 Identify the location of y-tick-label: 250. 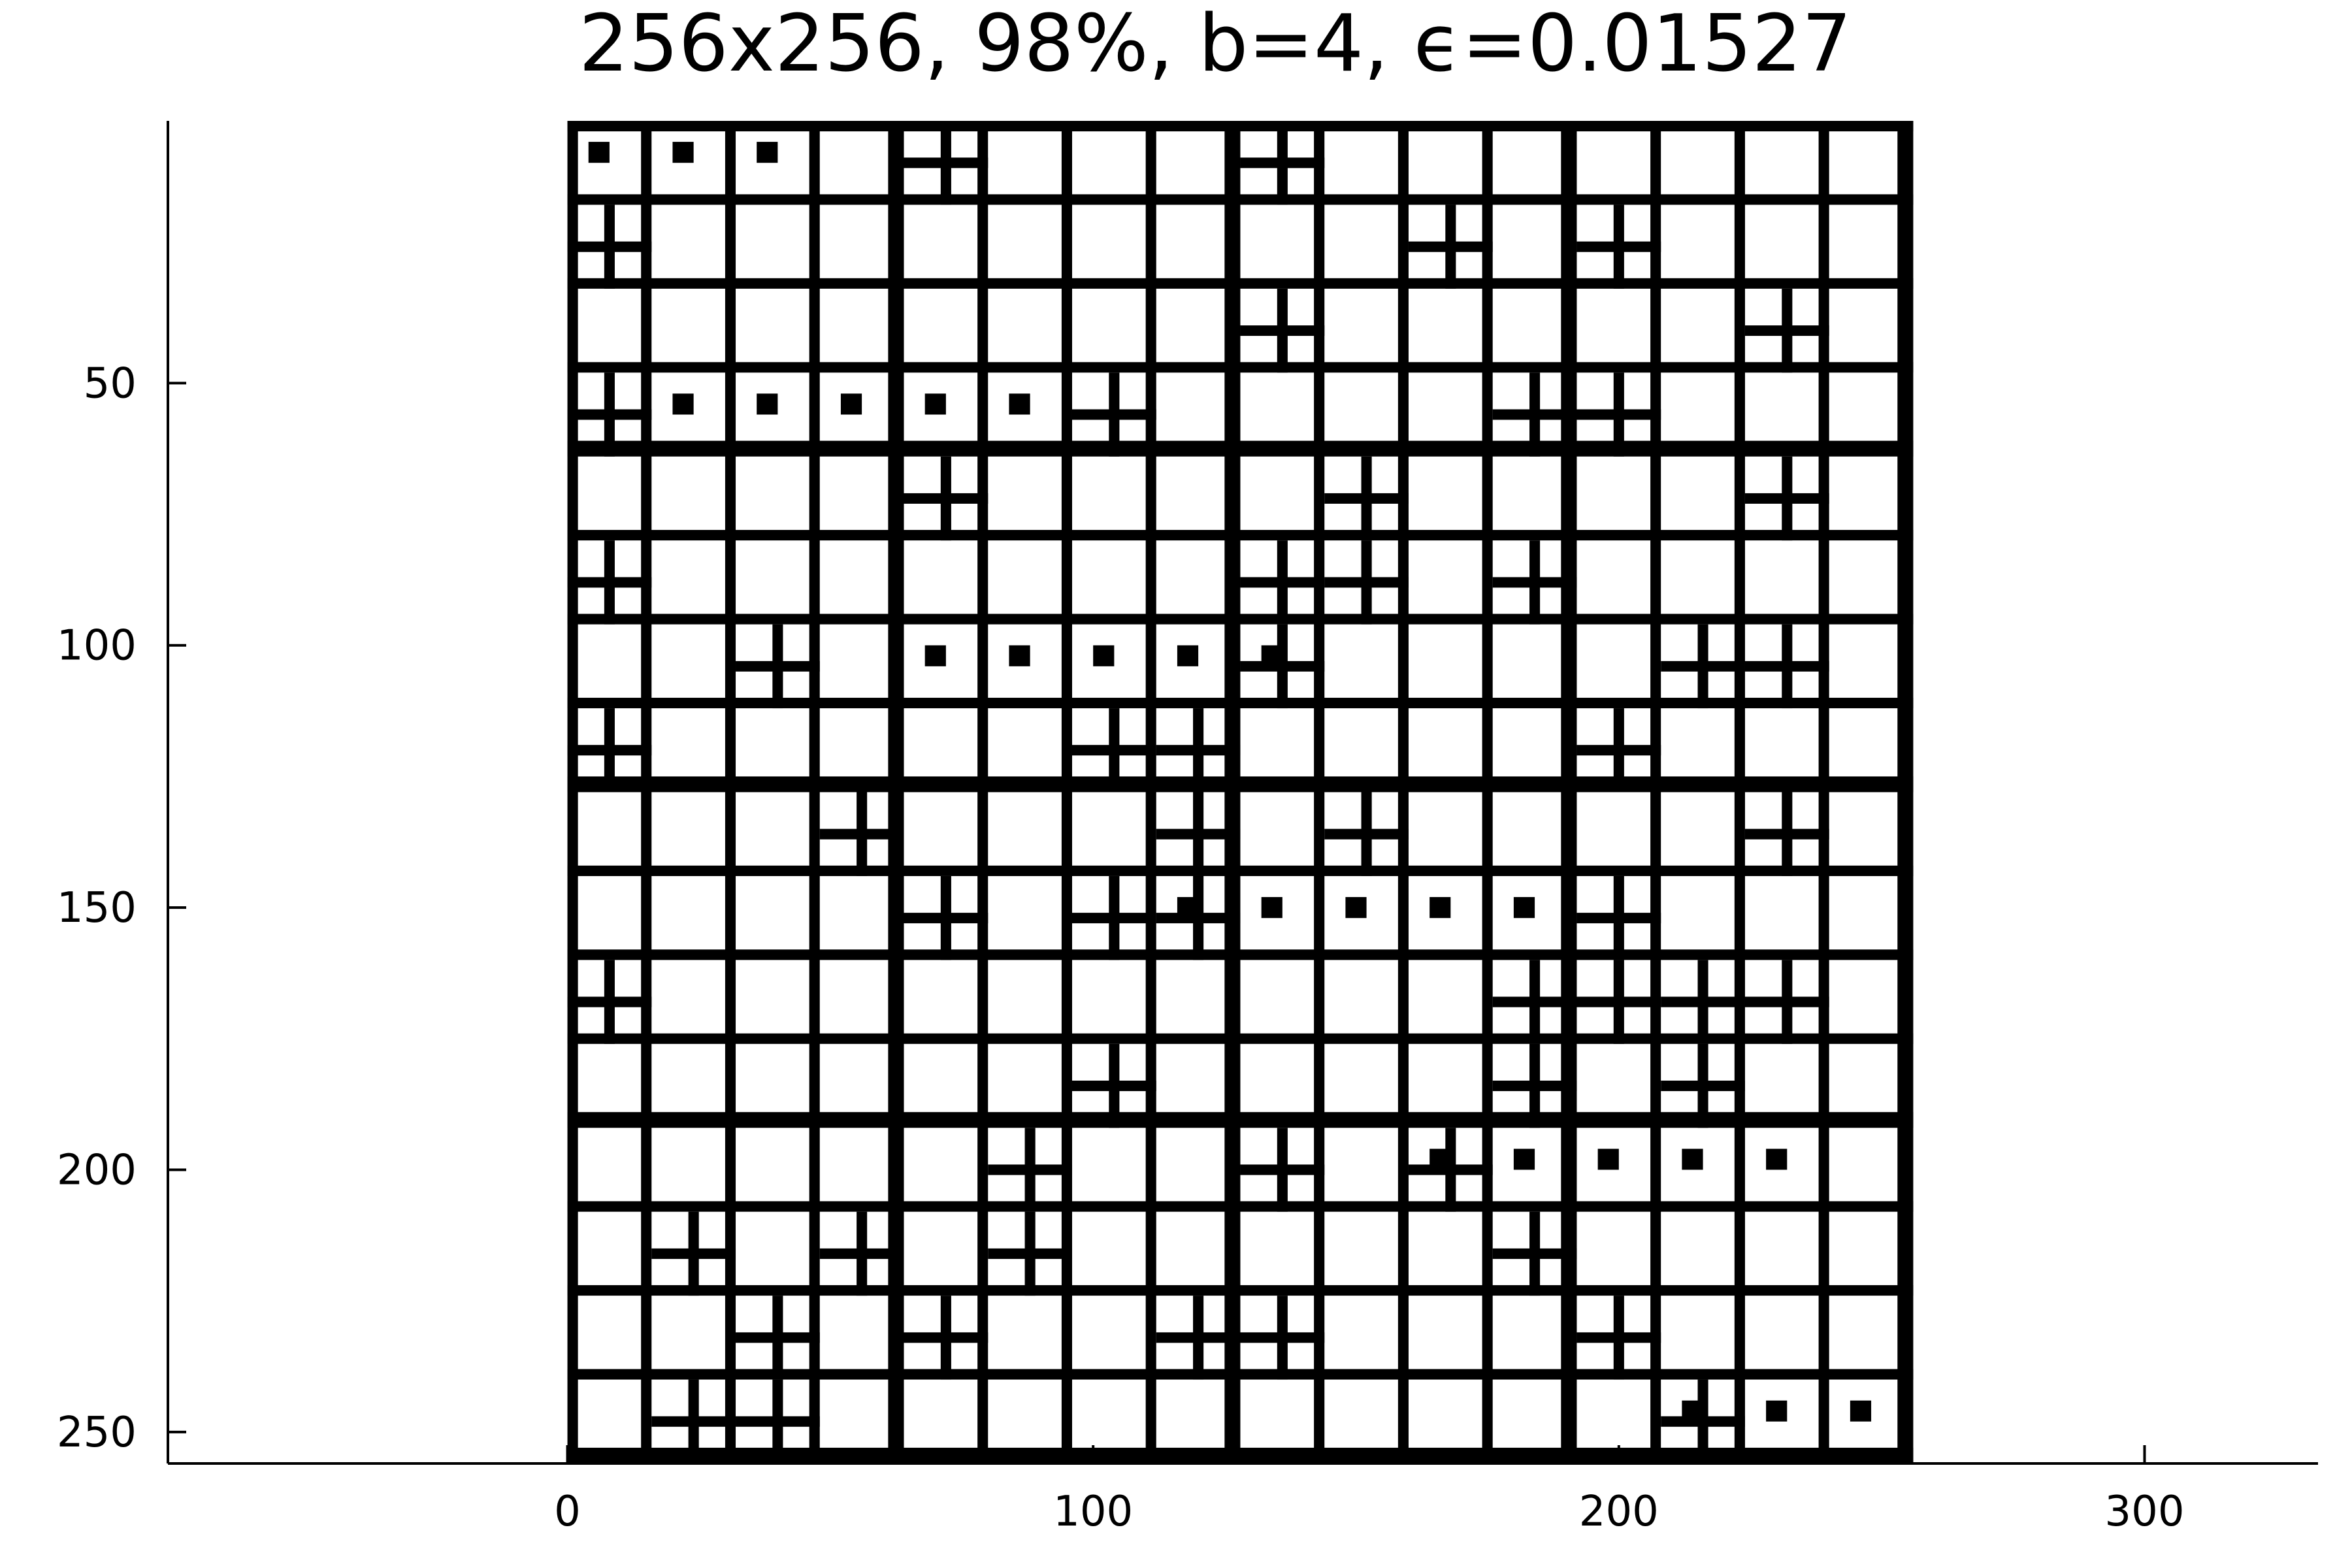
(97, 1433).